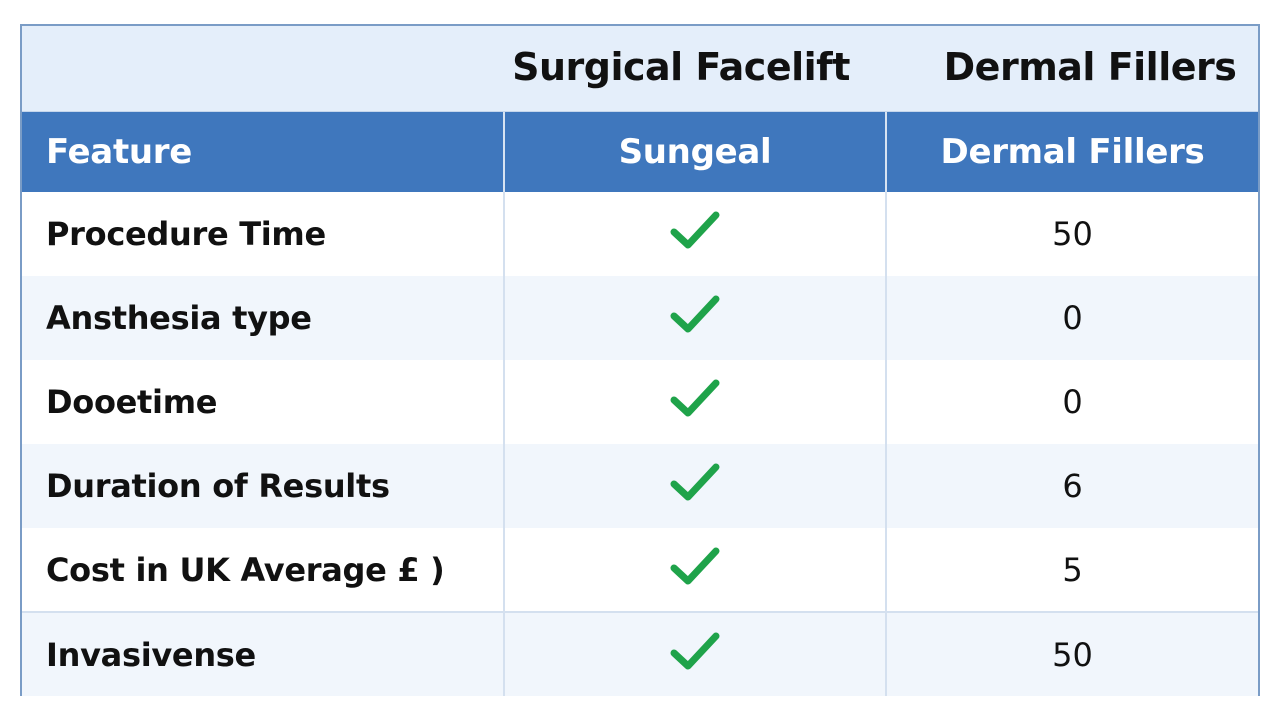  Describe the element at coordinates (263, 318) in the screenshot. I see `feature-cell: Ansthesia type` at that location.